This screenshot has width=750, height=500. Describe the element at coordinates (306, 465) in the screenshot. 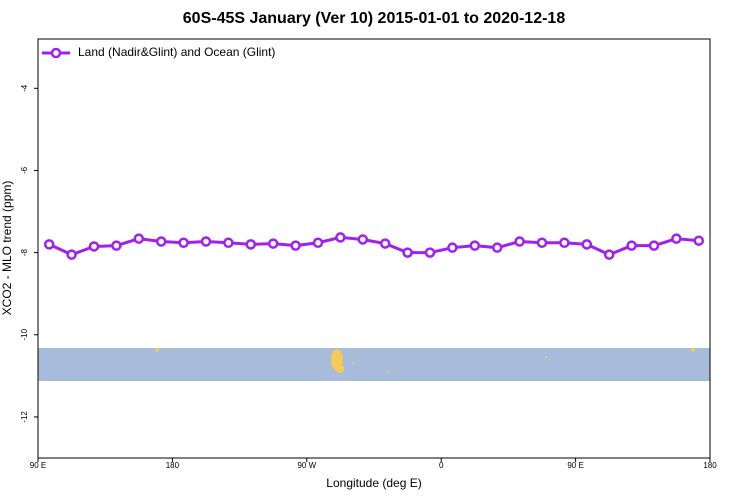

I see `x-tick-label: 90 W` at that location.